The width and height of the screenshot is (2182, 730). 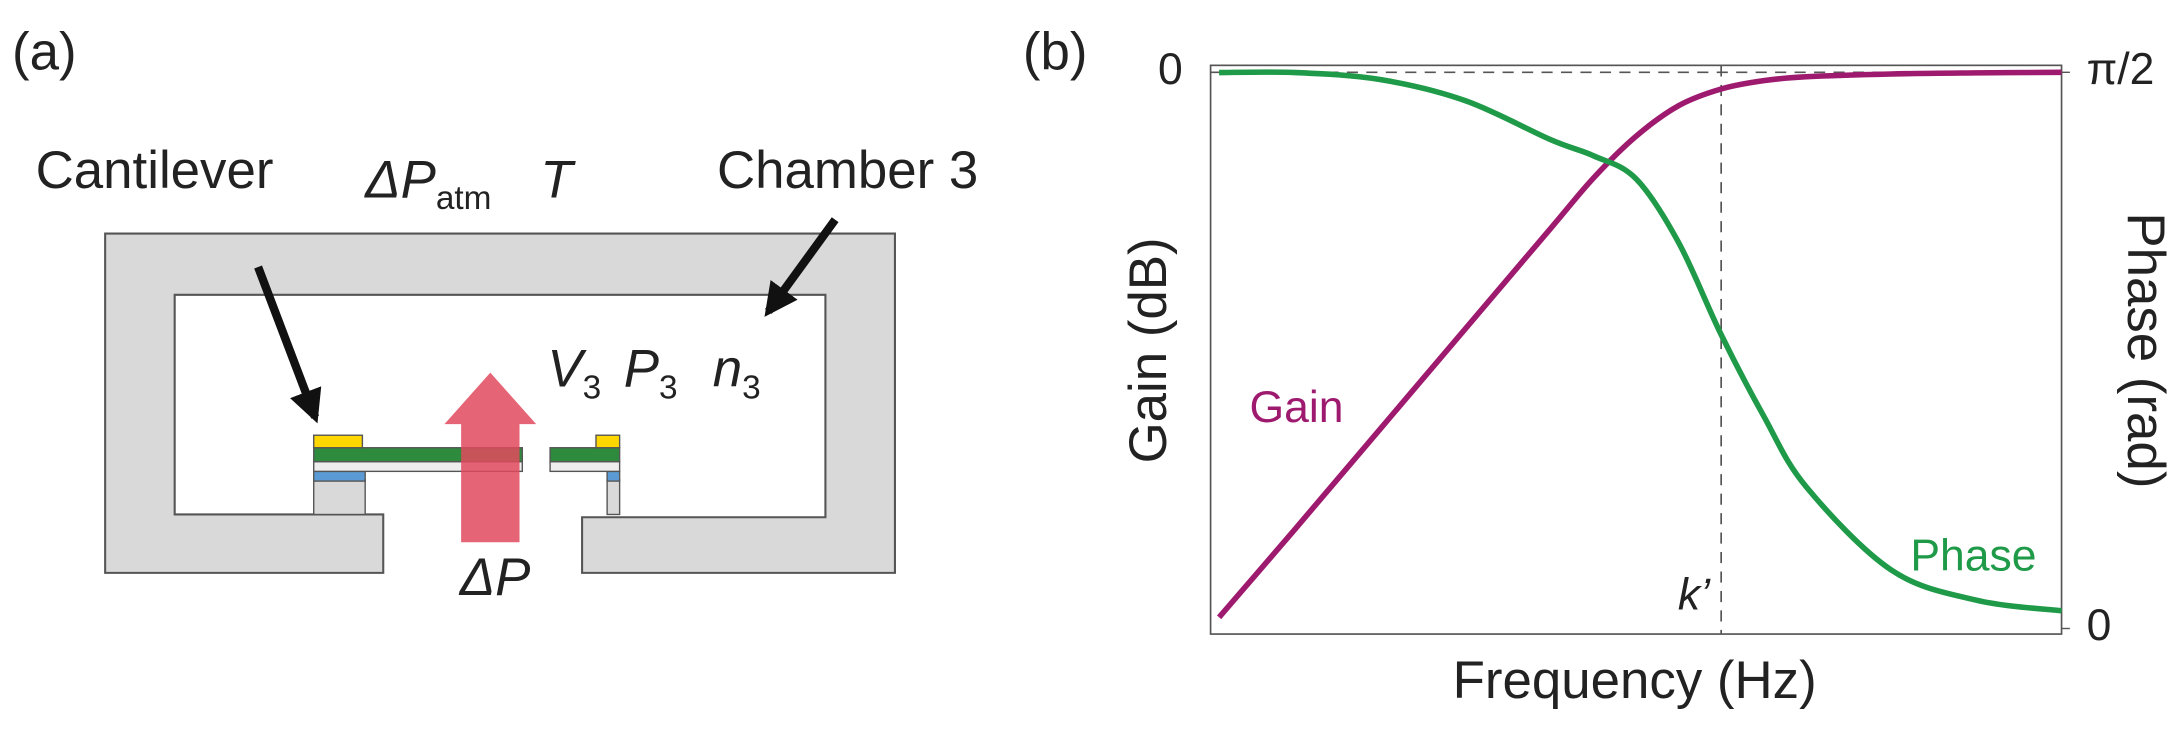 What do you see at coordinates (494, 577) in the screenshot?
I see `label-pressure-difference: ΔP` at bounding box center [494, 577].